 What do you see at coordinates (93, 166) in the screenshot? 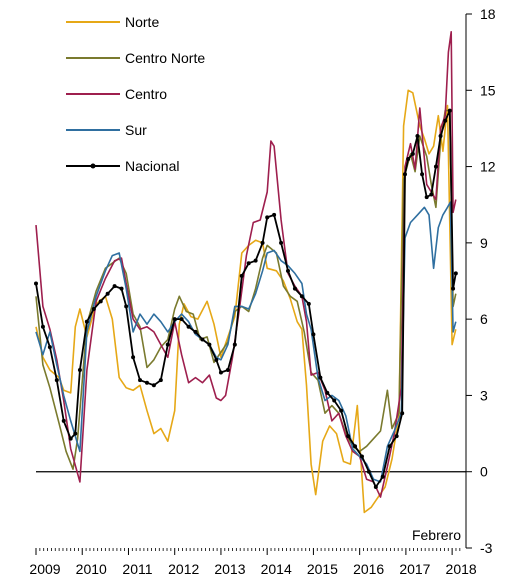
I see `legend-marker-nacional` at bounding box center [93, 166].